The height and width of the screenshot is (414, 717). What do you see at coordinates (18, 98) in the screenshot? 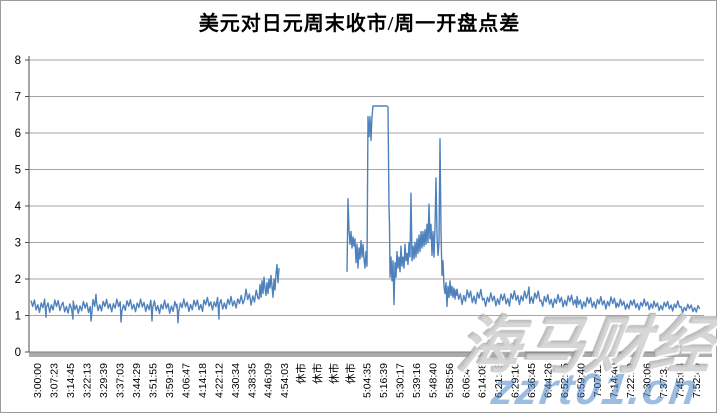
I see `y-tick-label: 7` at bounding box center [18, 98].